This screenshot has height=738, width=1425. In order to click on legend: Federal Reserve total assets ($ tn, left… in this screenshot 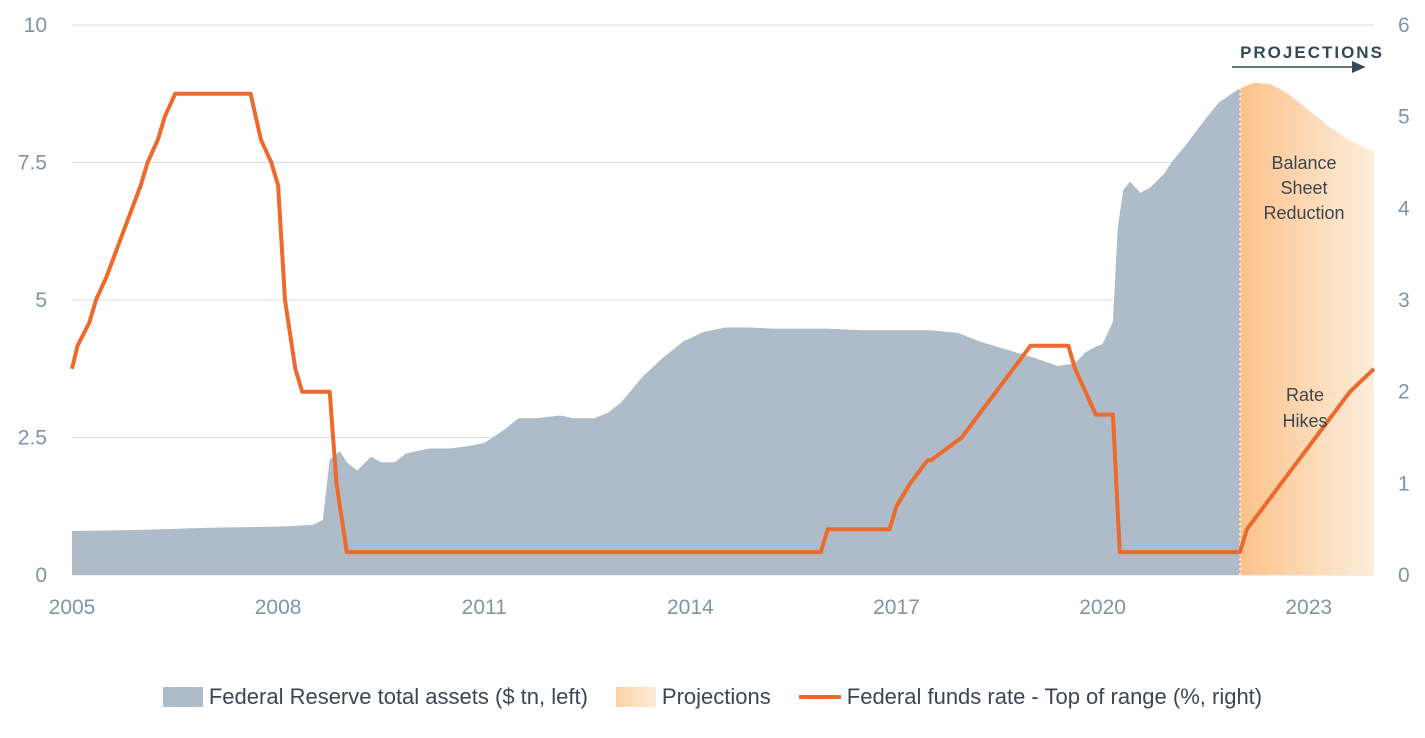, I will do `click(712, 697)`.